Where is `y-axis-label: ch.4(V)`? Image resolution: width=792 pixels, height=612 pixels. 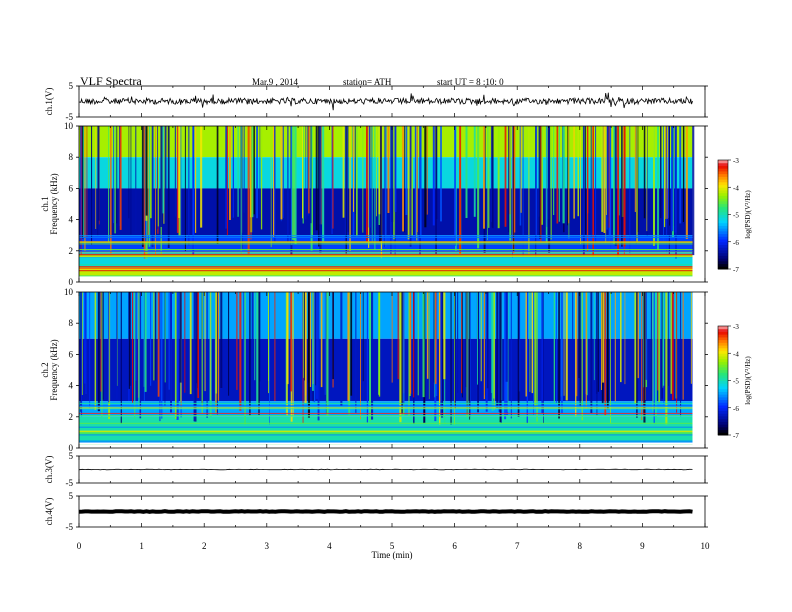 y-axis-label: ch.4(V) is located at coordinates (49, 512).